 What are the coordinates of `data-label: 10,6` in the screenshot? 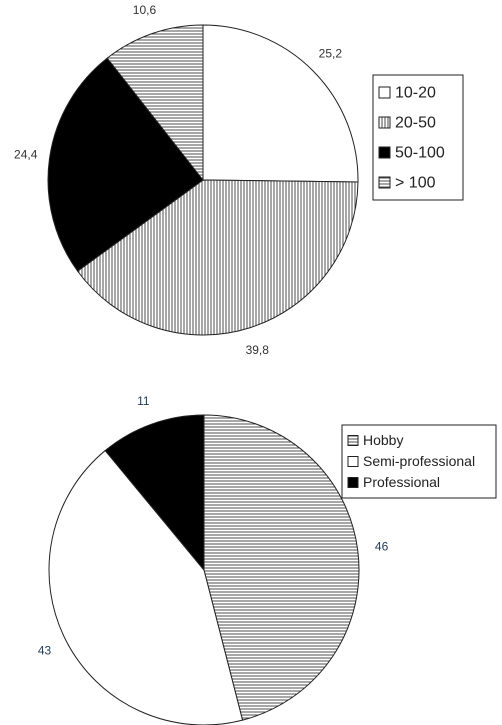 It's located at (145, 10).